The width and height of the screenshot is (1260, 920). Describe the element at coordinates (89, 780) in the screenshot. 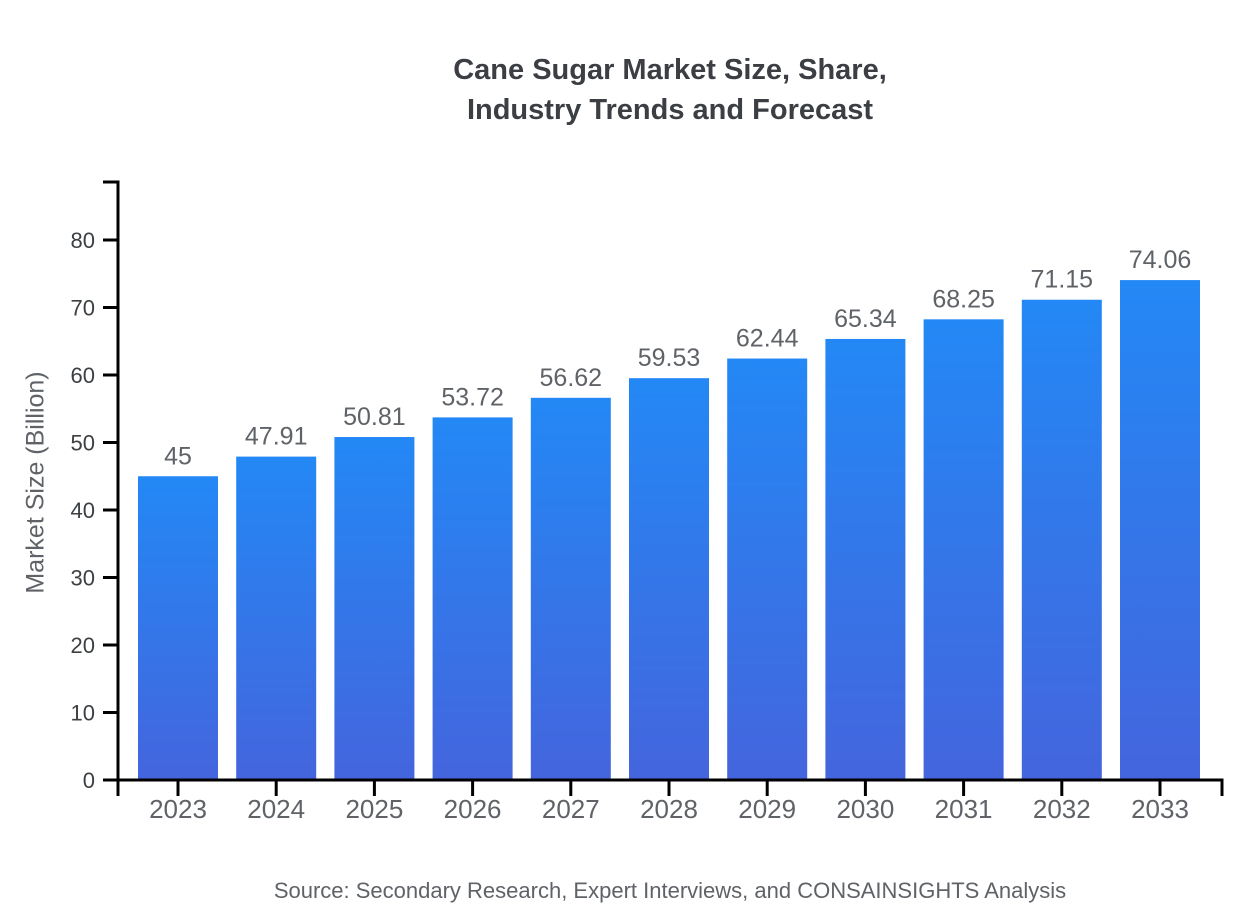

I see `y-tick-label: 0` at that location.